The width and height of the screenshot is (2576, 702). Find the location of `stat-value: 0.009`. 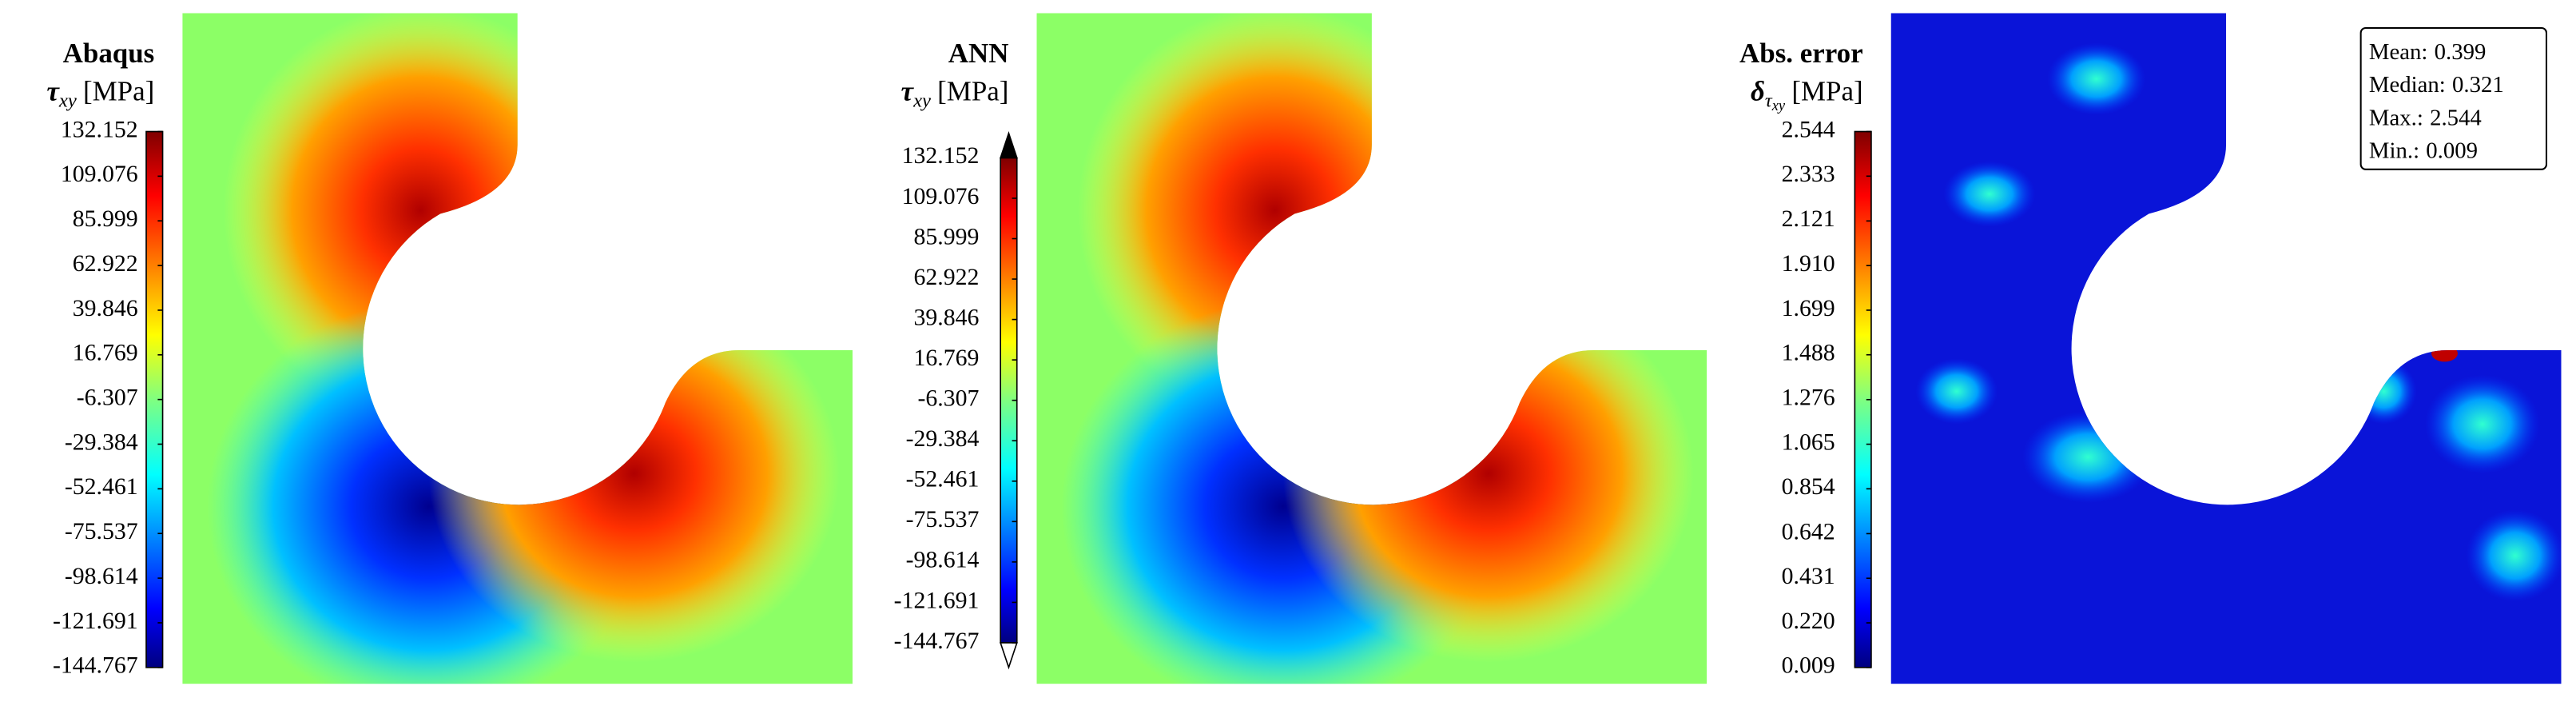

stat-value: 0.009 is located at coordinates (2452, 150).